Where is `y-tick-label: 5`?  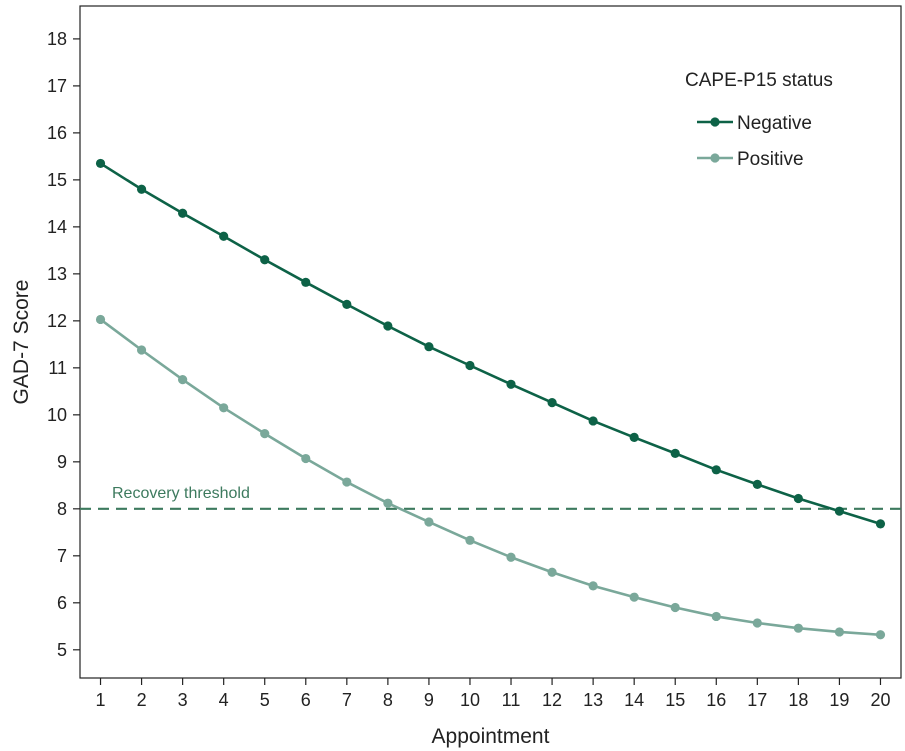
y-tick-label: 5 is located at coordinates (62, 650).